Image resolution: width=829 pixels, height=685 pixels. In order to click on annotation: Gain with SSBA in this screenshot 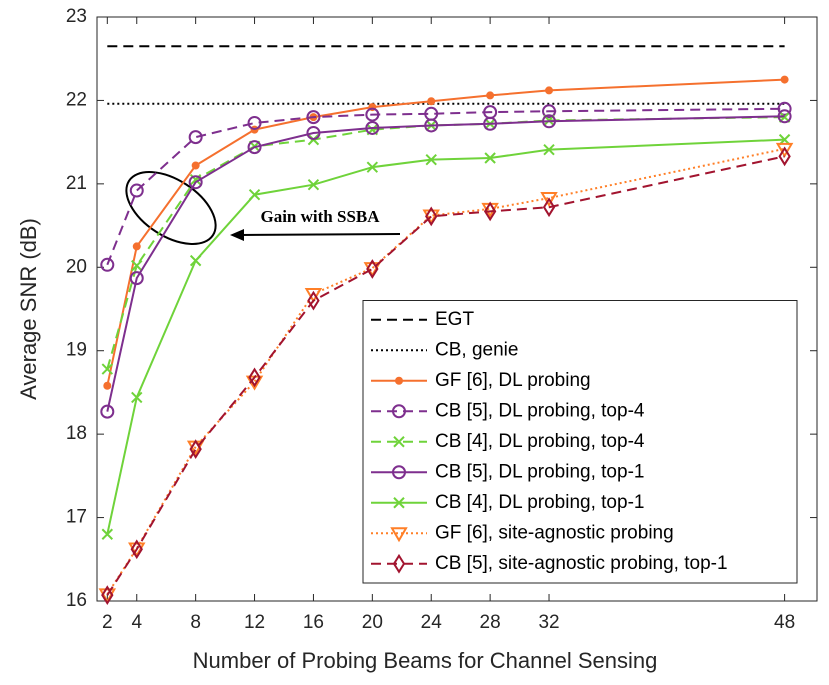, I will do `click(320, 216)`.